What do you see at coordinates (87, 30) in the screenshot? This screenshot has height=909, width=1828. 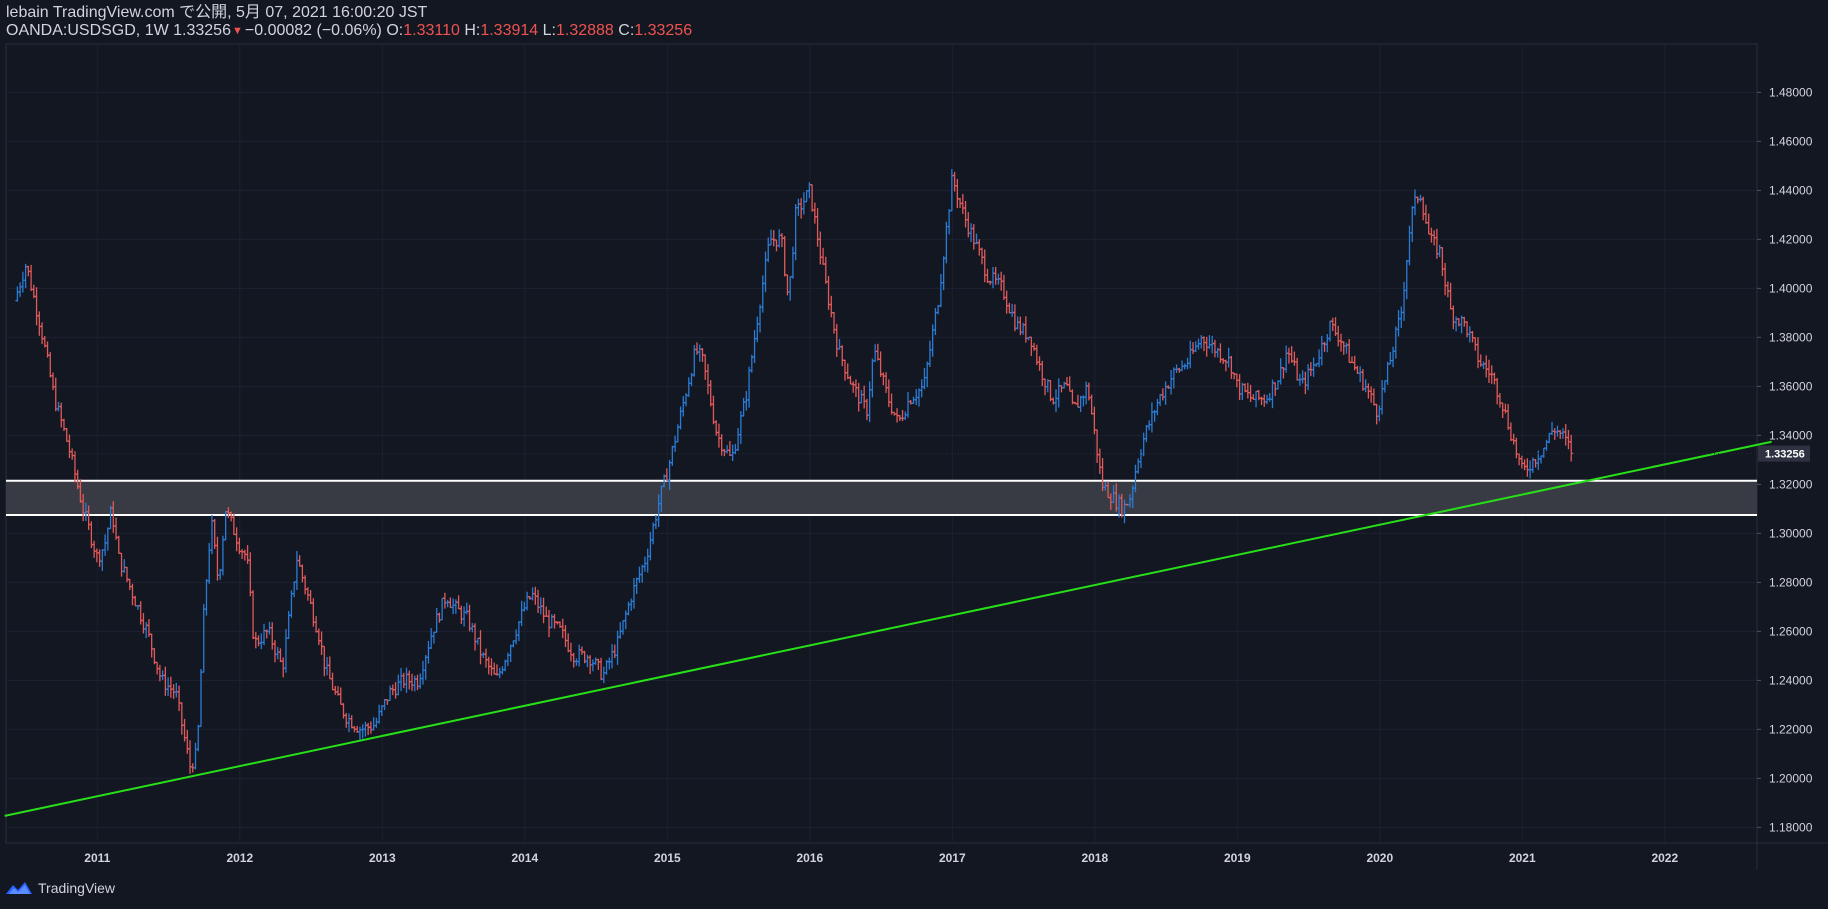 I see `symbol-label: OANDA:USDSGD, 1W` at bounding box center [87, 30].